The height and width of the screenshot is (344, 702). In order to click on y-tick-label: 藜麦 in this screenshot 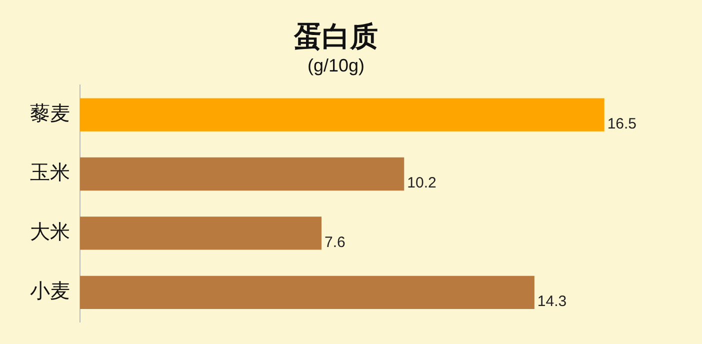, I will do `click(50, 113)`.